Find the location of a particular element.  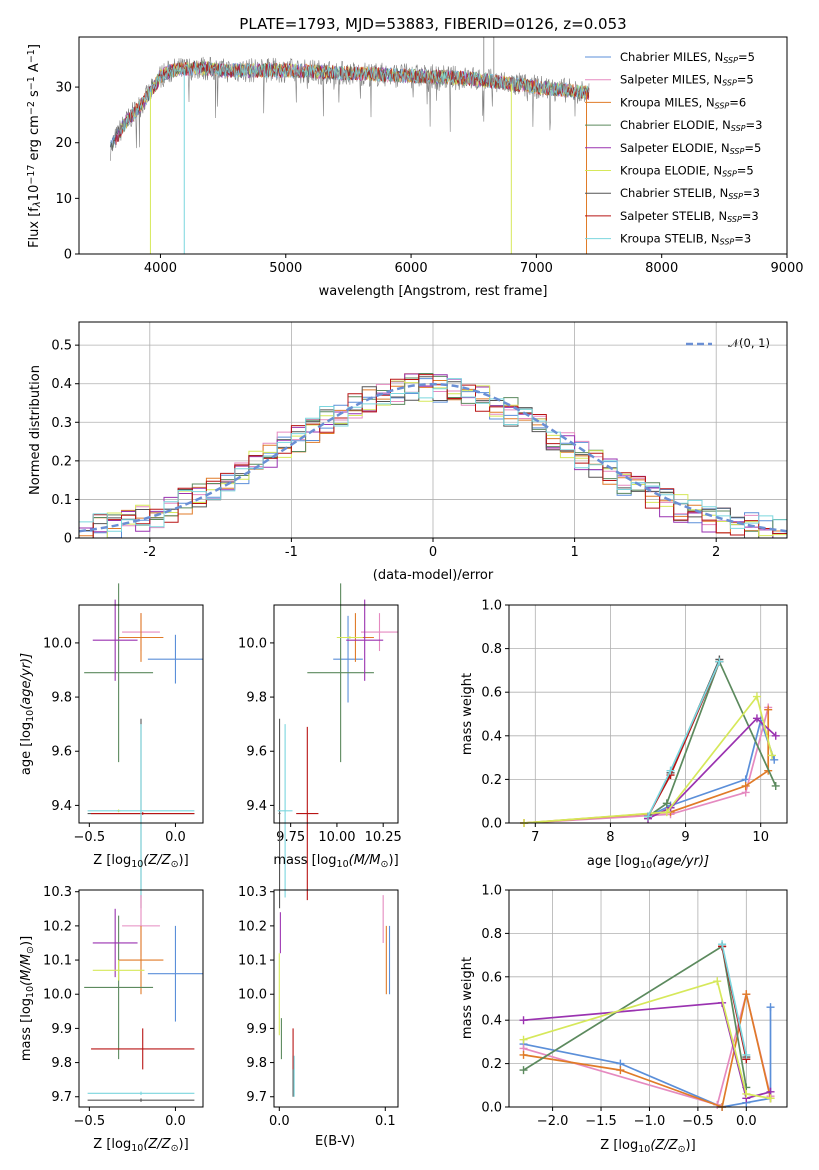

mass-vs-ebv-ytick-label: 10.0 is located at coordinates (252, 995).